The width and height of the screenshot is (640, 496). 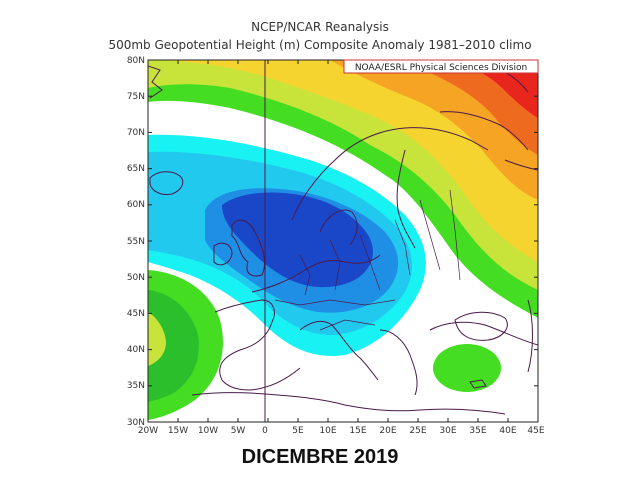 I want to click on anomaly-band-red, so click(x=489, y=89).